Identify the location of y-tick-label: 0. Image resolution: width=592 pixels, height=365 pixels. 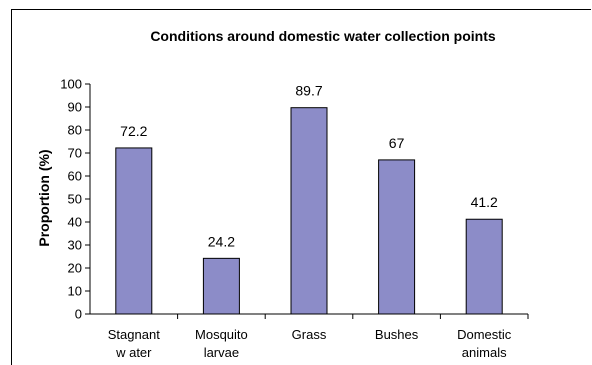
(78, 314).